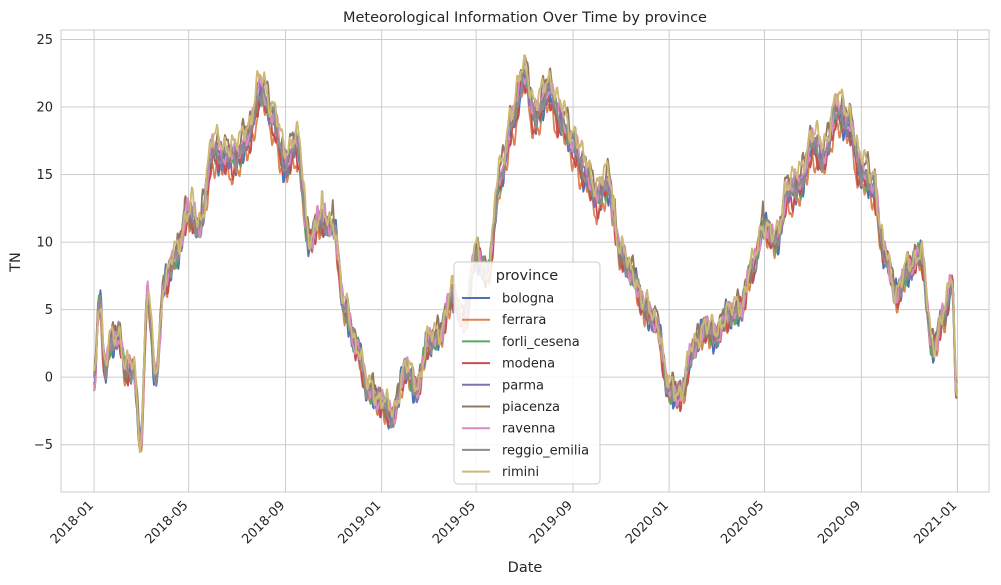 The height and width of the screenshot is (585, 1001). I want to click on legend-label: ferrara, so click(524, 320).